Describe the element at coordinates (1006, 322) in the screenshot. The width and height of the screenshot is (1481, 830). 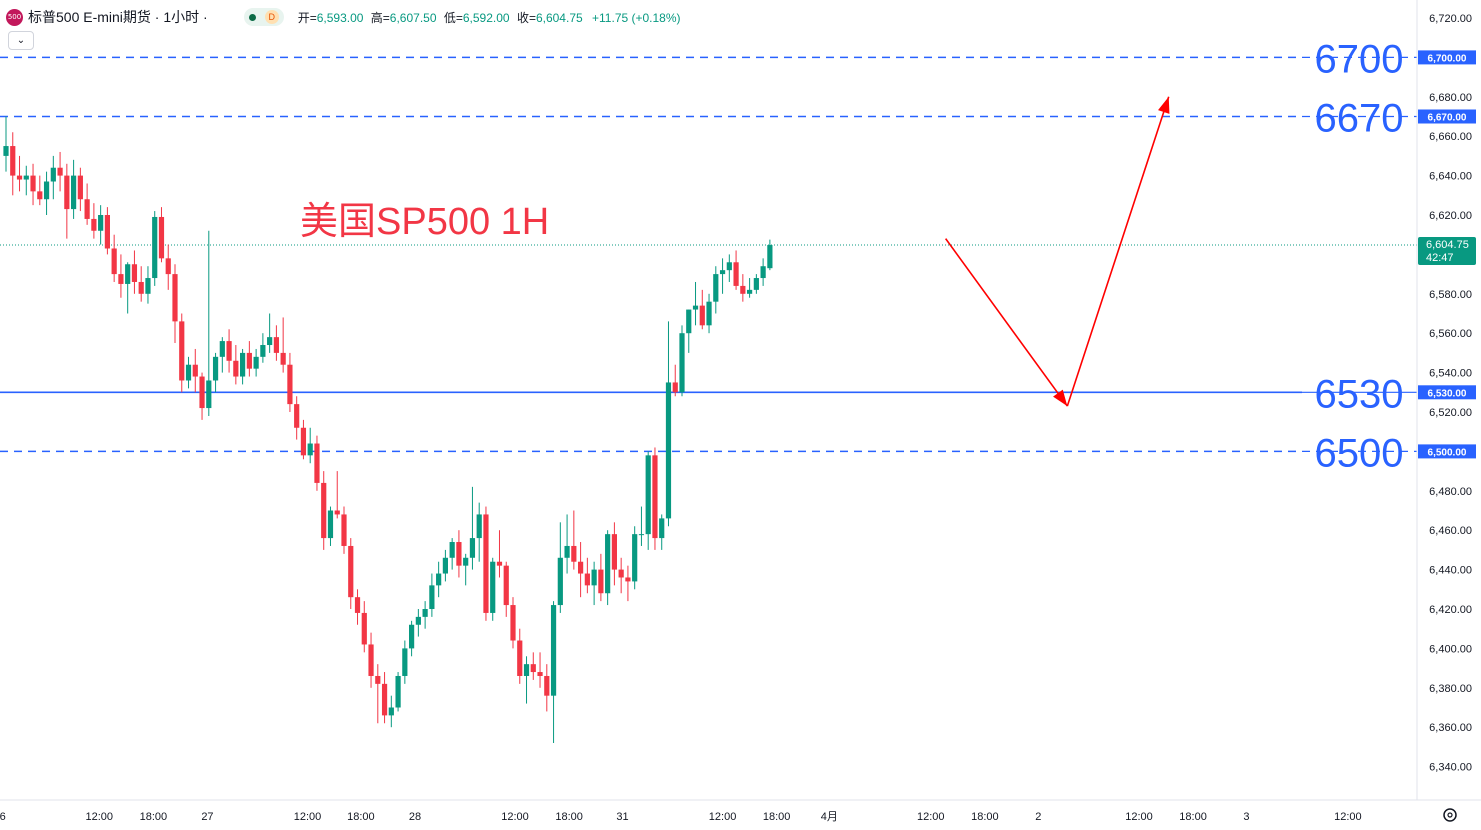
I see `projection-down-line` at that location.